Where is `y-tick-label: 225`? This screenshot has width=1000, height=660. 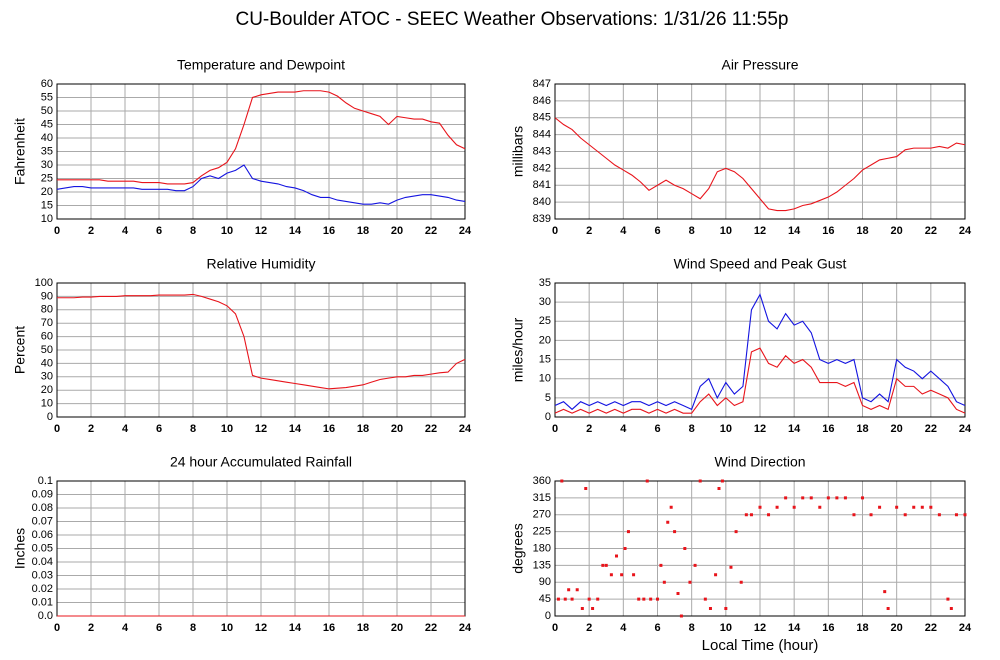
y-tick-label: 225 is located at coordinates (542, 532).